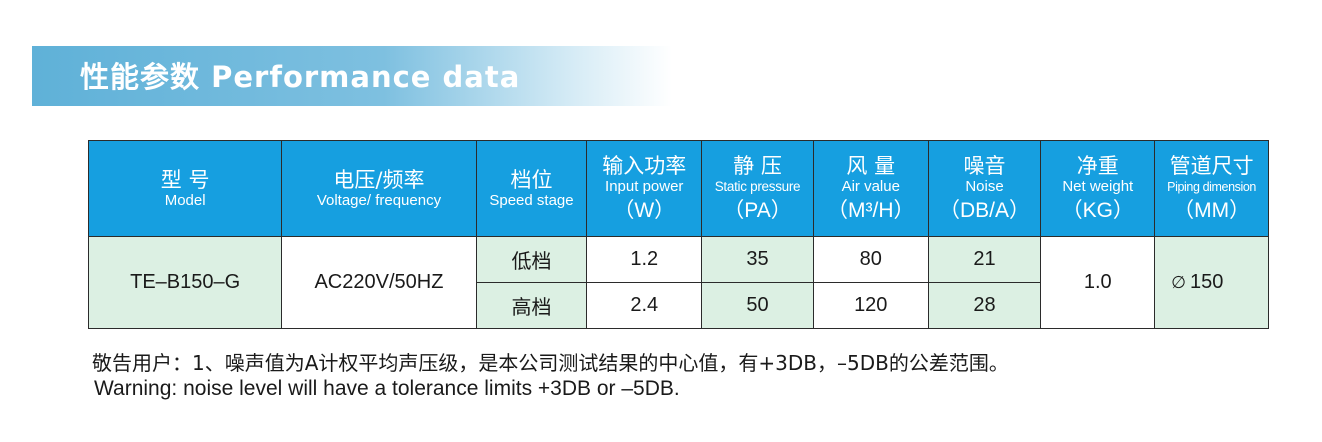  I want to click on header-speed-stage: 档位 Speed stage, so click(531, 188).